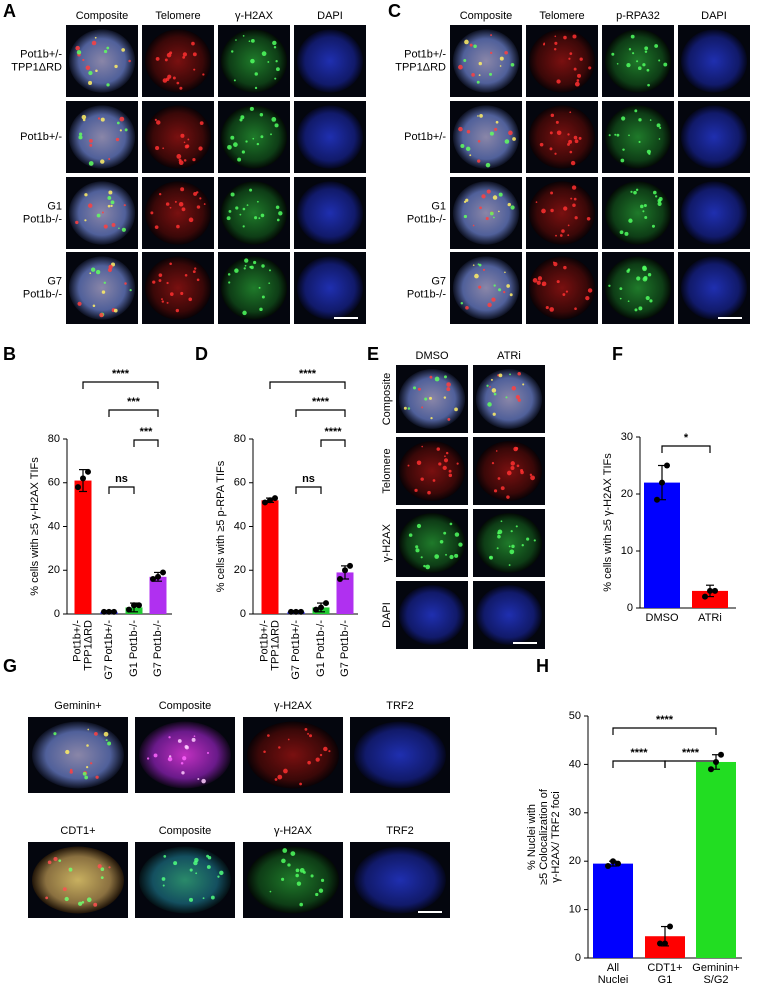  Describe the element at coordinates (54, 526) in the screenshot. I see `y-tick-label: 40` at that location.